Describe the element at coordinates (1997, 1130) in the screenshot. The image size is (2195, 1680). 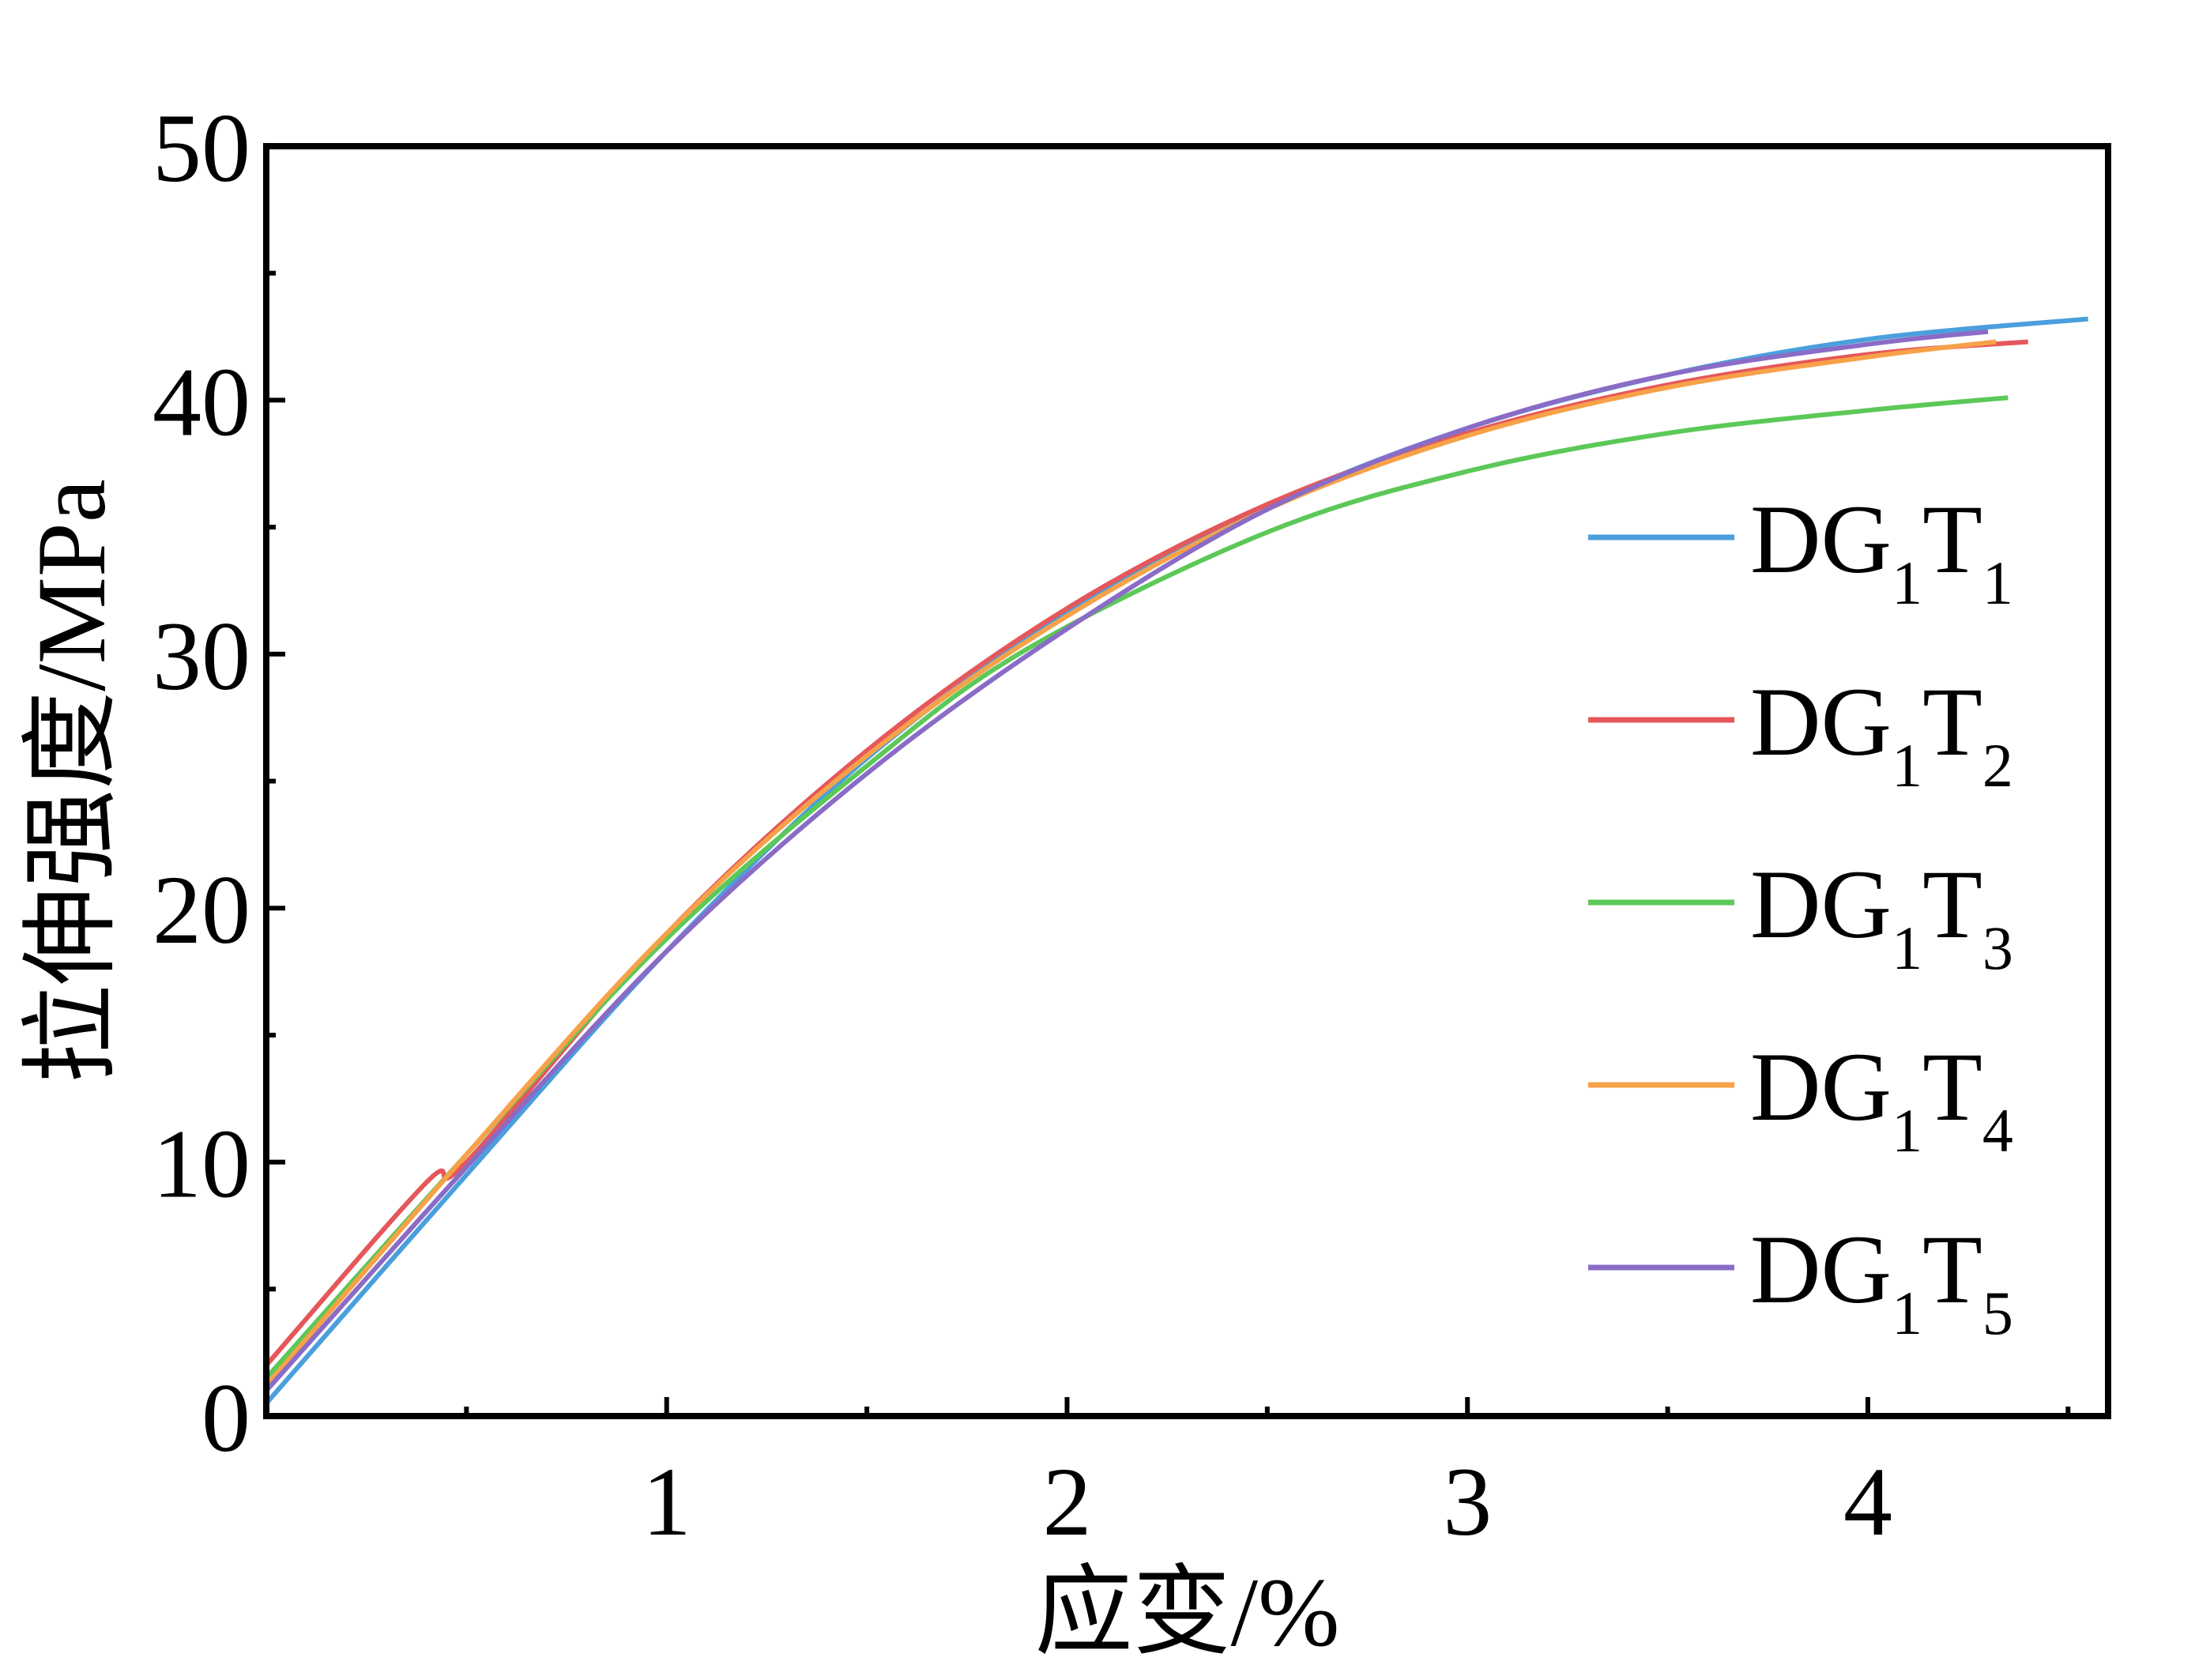
I see `legend-subscript: 4` at that location.